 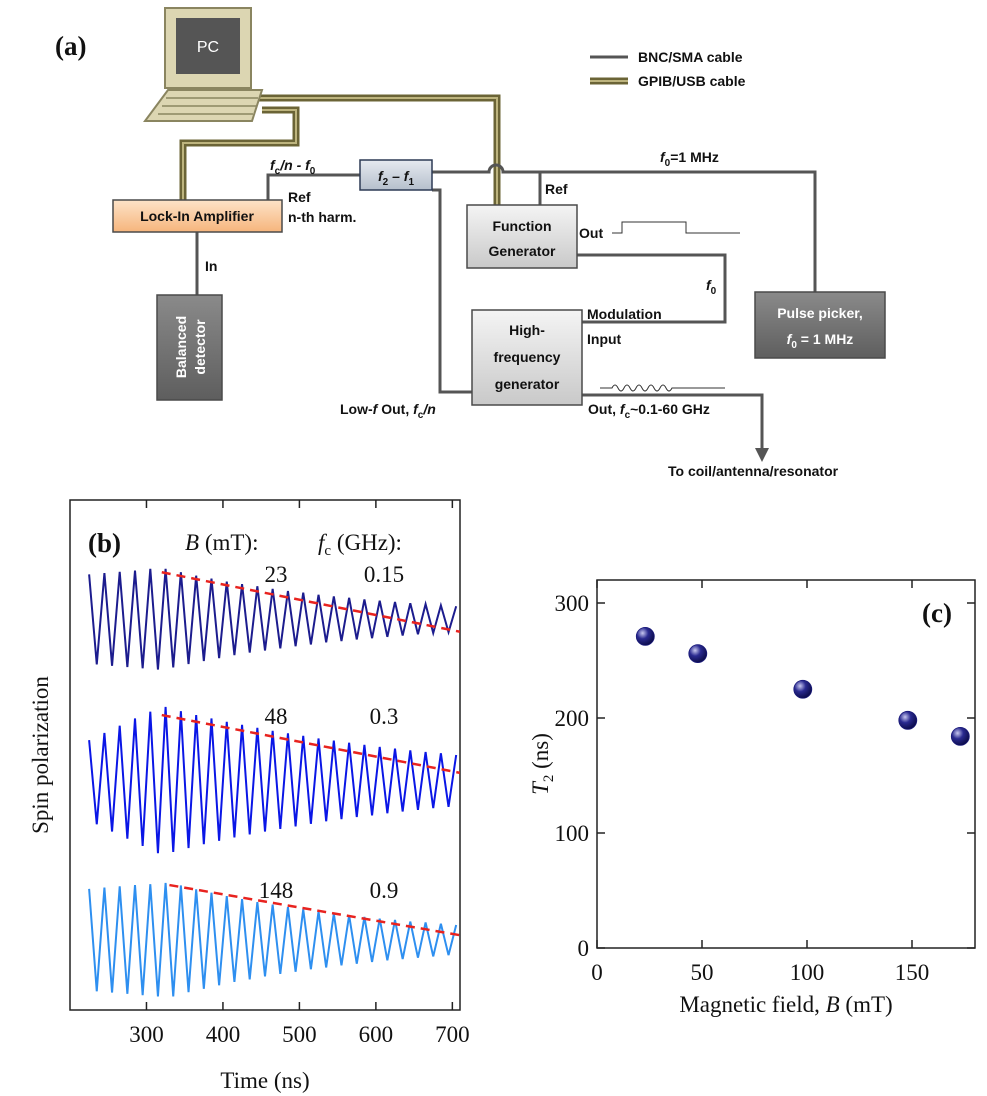 What do you see at coordinates (366, 542) in the screenshot?
I see `text-part: (GHz):` at bounding box center [366, 542].